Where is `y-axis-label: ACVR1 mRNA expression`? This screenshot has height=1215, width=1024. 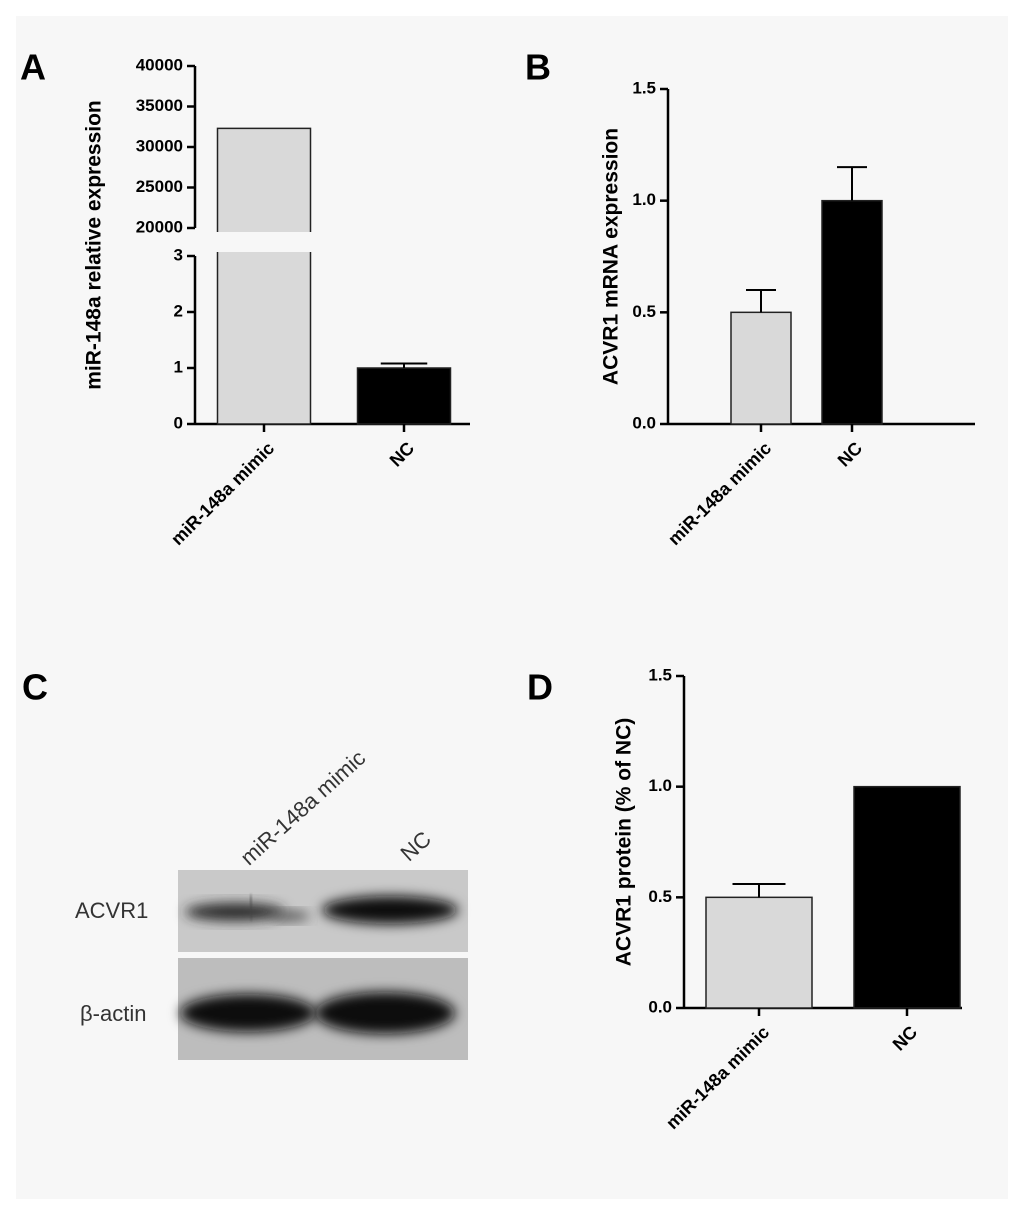 y-axis-label: ACVR1 mRNA expression is located at coordinates (611, 256).